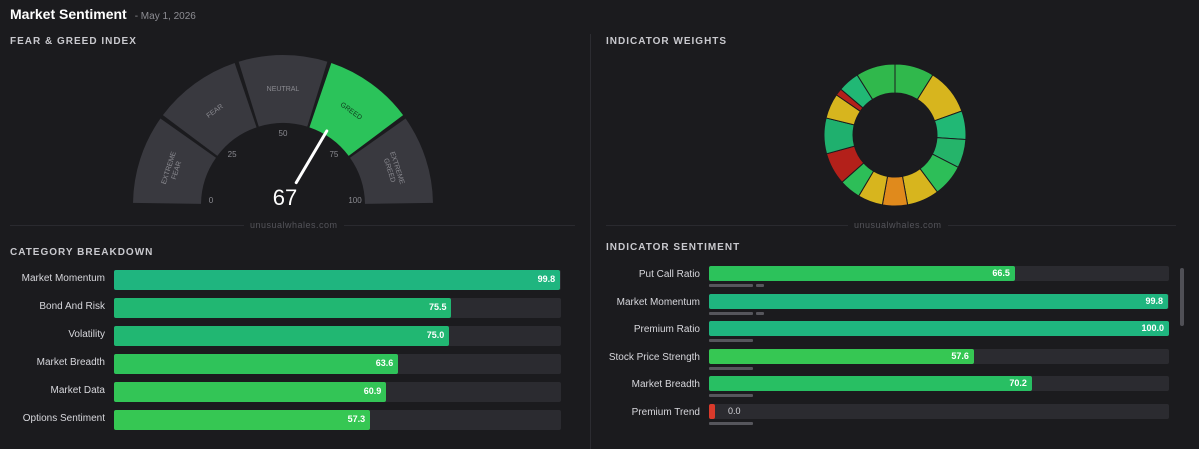  Describe the element at coordinates (1152, 328) in the screenshot. I see `indicator-value: 100.0` at that location.